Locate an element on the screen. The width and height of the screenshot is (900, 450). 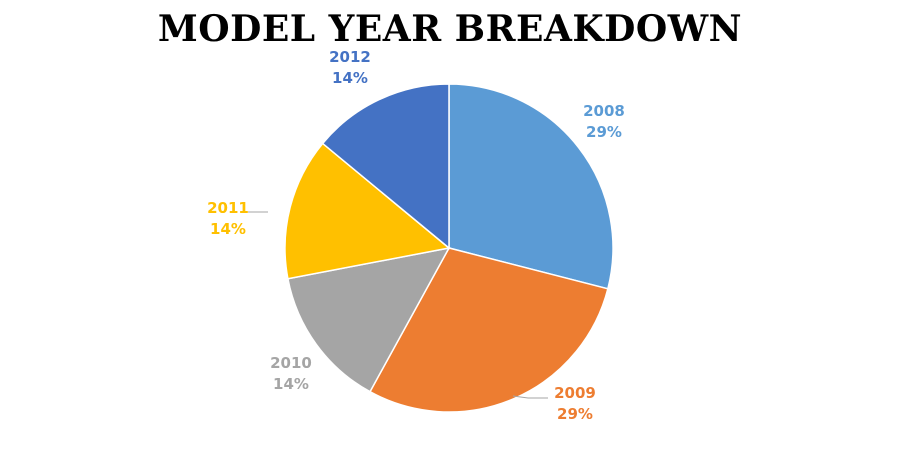
chart-title: MODEL YEAR BREAKDOWN is located at coordinates (450, 29).